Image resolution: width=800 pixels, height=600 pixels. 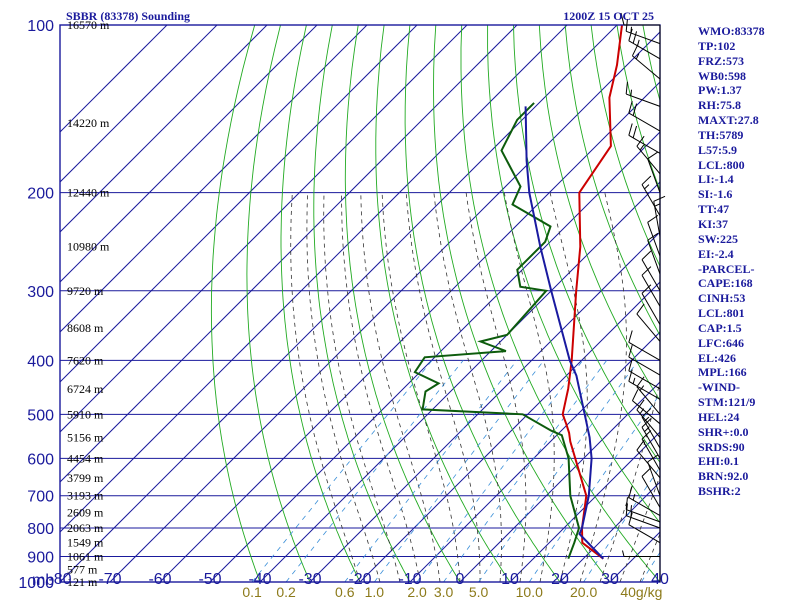 What do you see at coordinates (714, 209) in the screenshot?
I see `index-item: TT:47` at bounding box center [714, 209].